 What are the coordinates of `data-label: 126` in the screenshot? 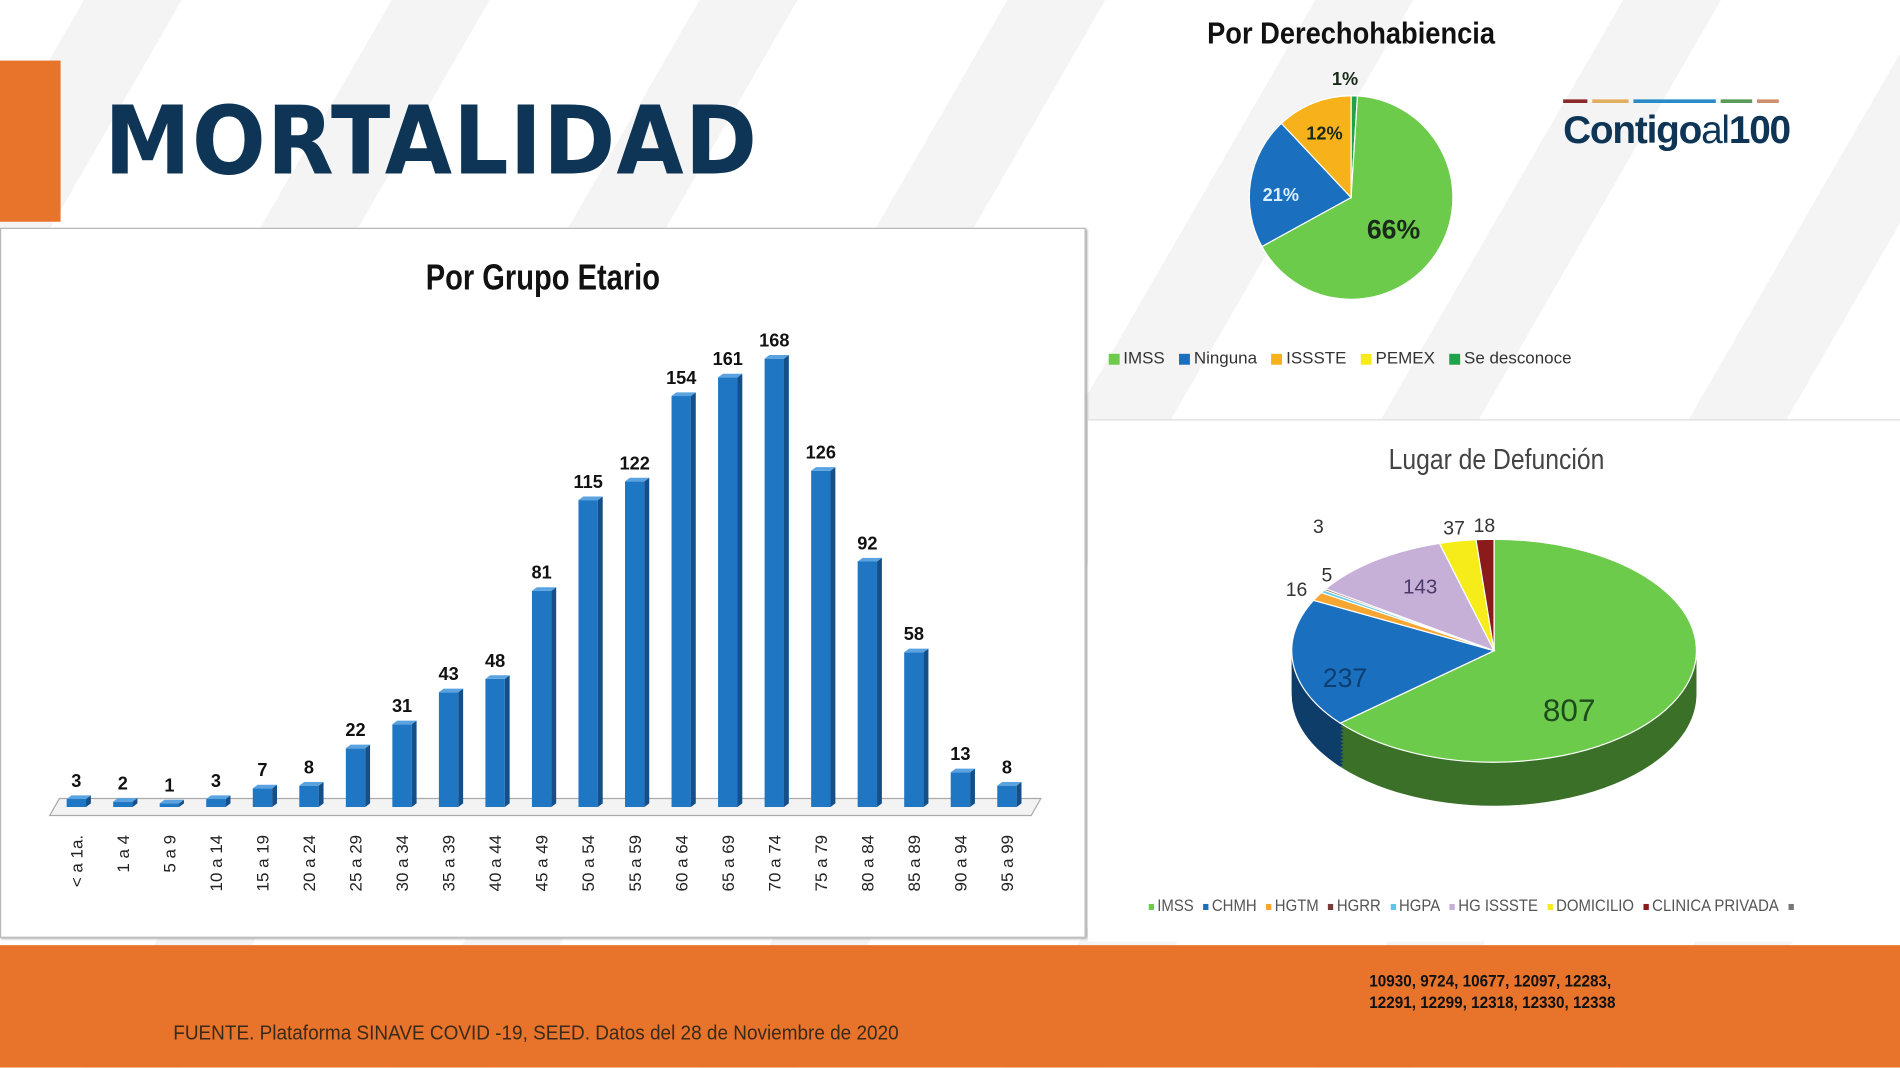 It's located at (821, 453).